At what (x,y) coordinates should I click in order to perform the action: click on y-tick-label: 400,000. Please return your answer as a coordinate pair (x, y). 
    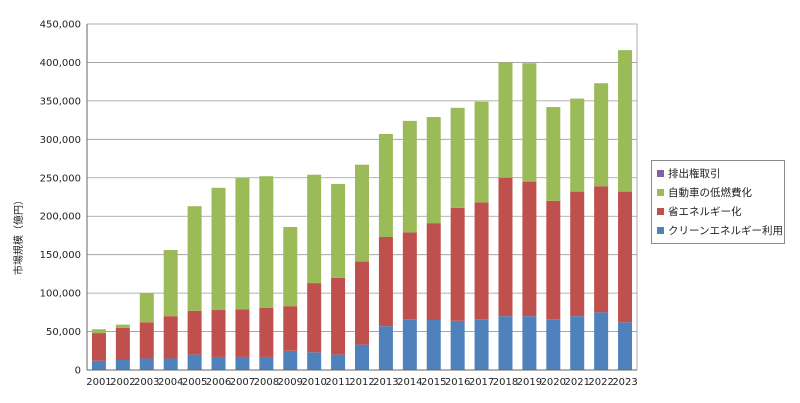
    Looking at the image, I should click on (60, 63).